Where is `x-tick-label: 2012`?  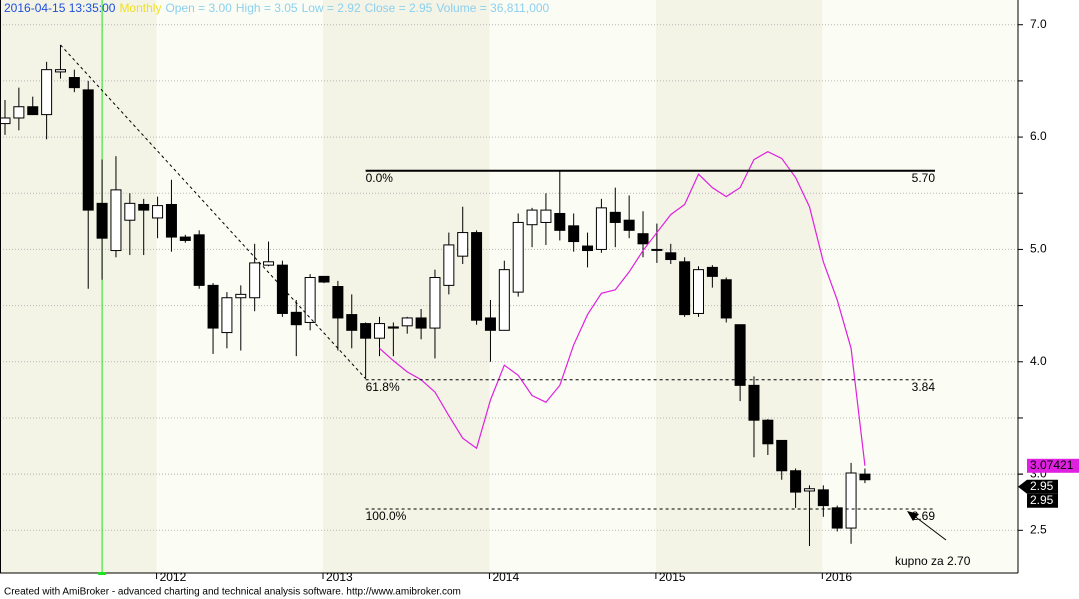 x-tick-label: 2012 is located at coordinates (173, 577).